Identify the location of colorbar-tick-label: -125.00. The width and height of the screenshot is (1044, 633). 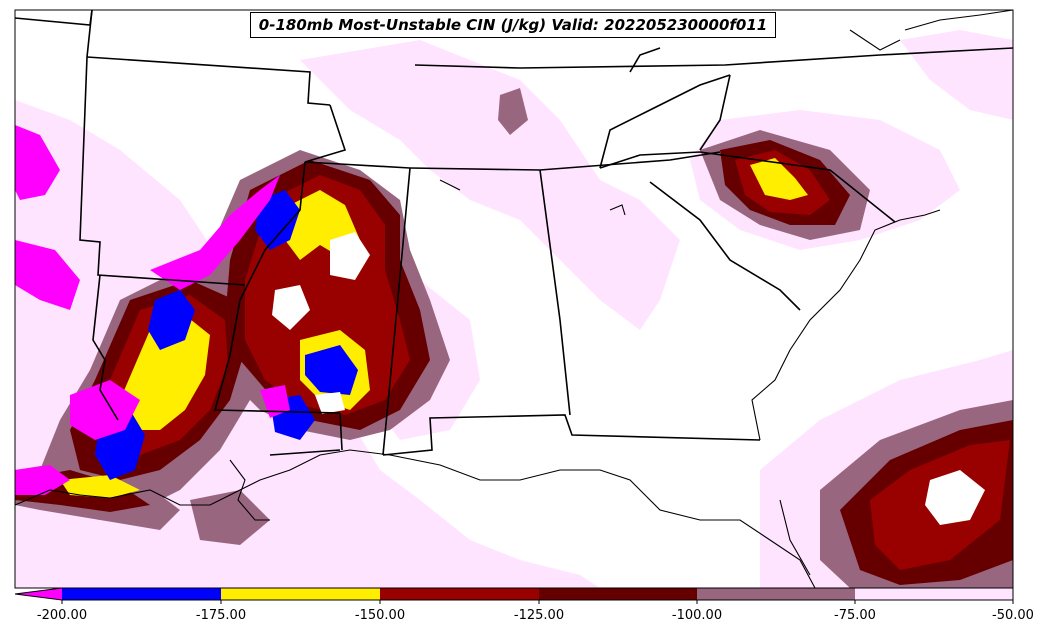
(539, 615).